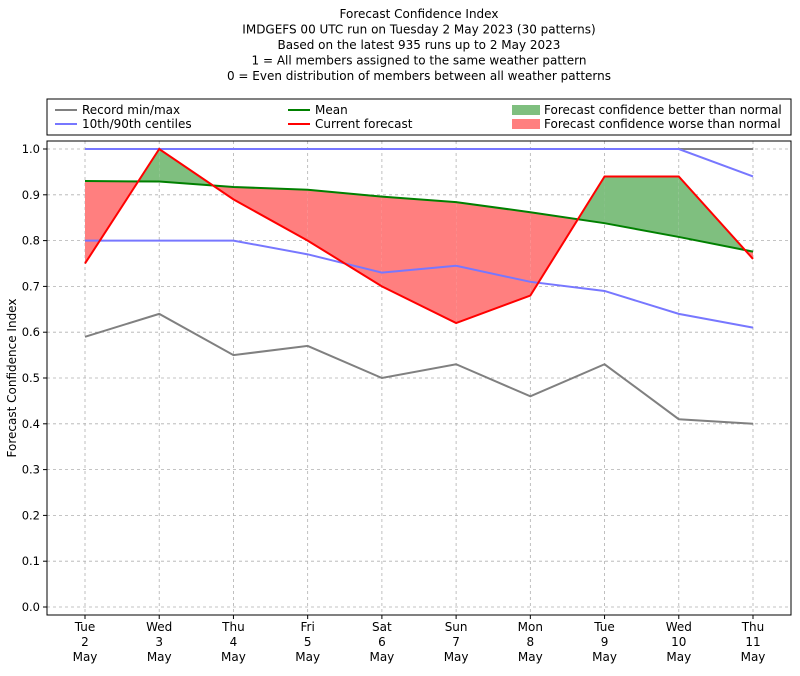 The image size is (800, 676). I want to click on x-tick-label: Sat, so click(382, 627).